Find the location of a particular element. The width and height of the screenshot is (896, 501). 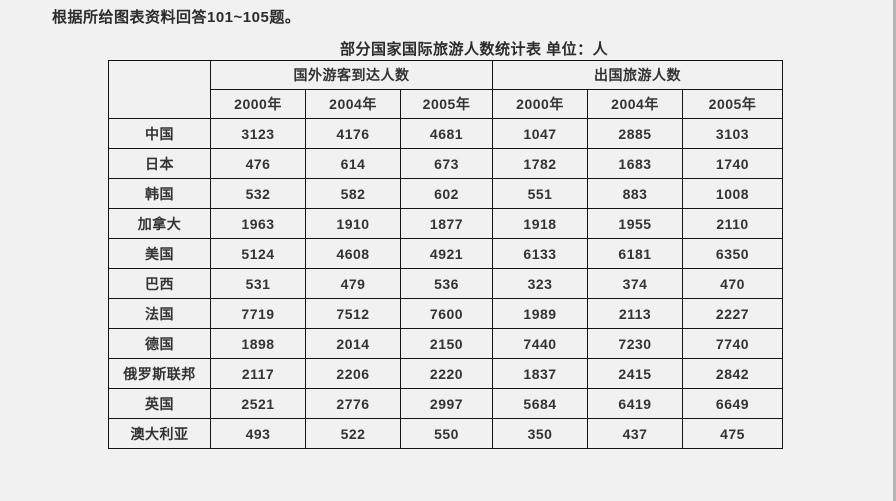

value-cell: 7719 is located at coordinates (258, 313).